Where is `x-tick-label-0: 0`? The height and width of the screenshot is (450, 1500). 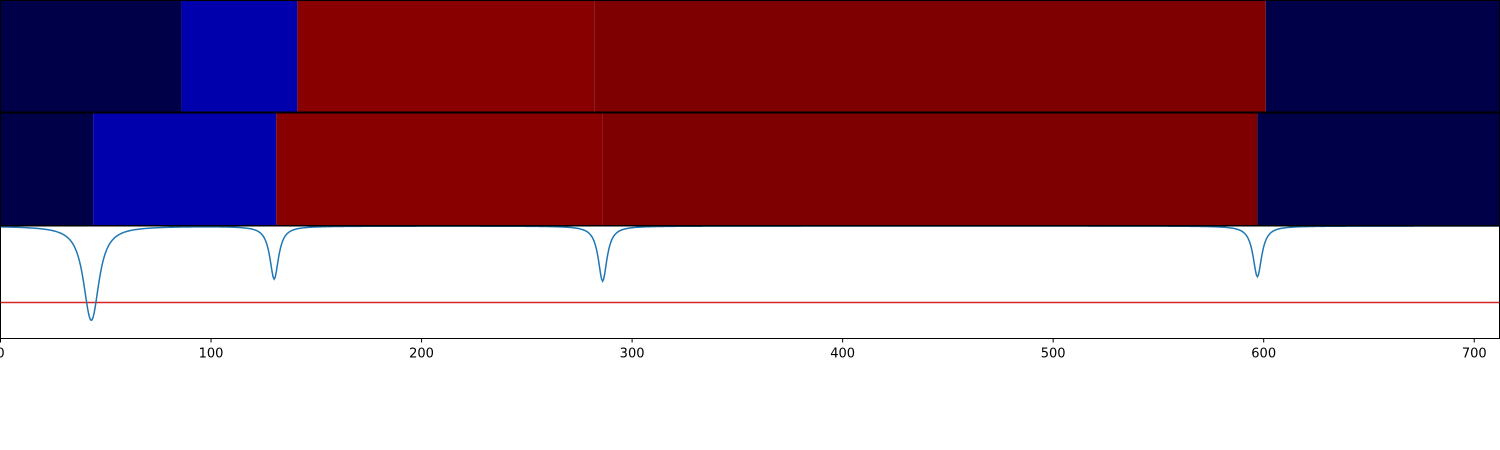
x-tick-label-0: 0 is located at coordinates (2, 354).